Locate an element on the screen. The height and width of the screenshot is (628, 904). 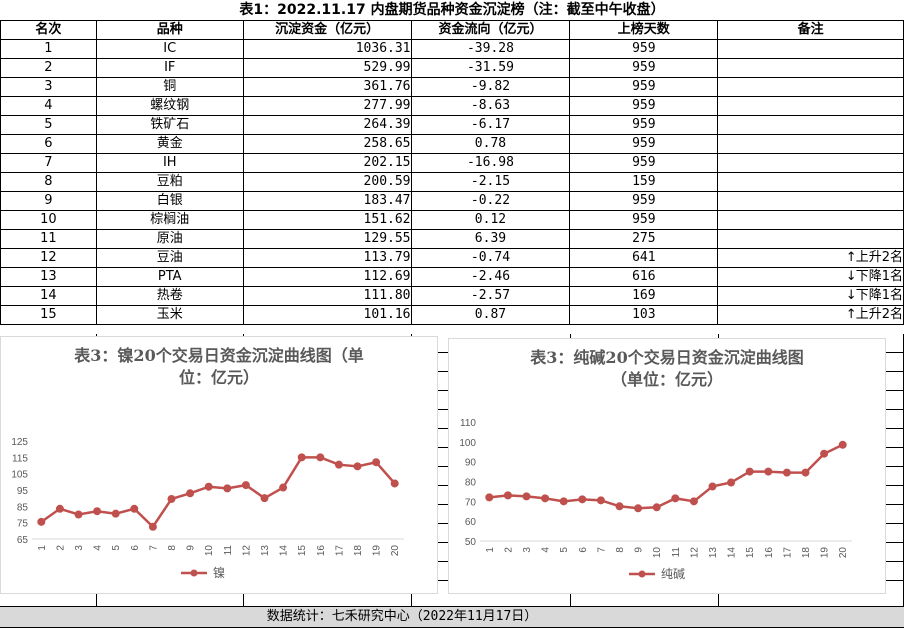
rank-cell: 1 is located at coordinates (48, 49).